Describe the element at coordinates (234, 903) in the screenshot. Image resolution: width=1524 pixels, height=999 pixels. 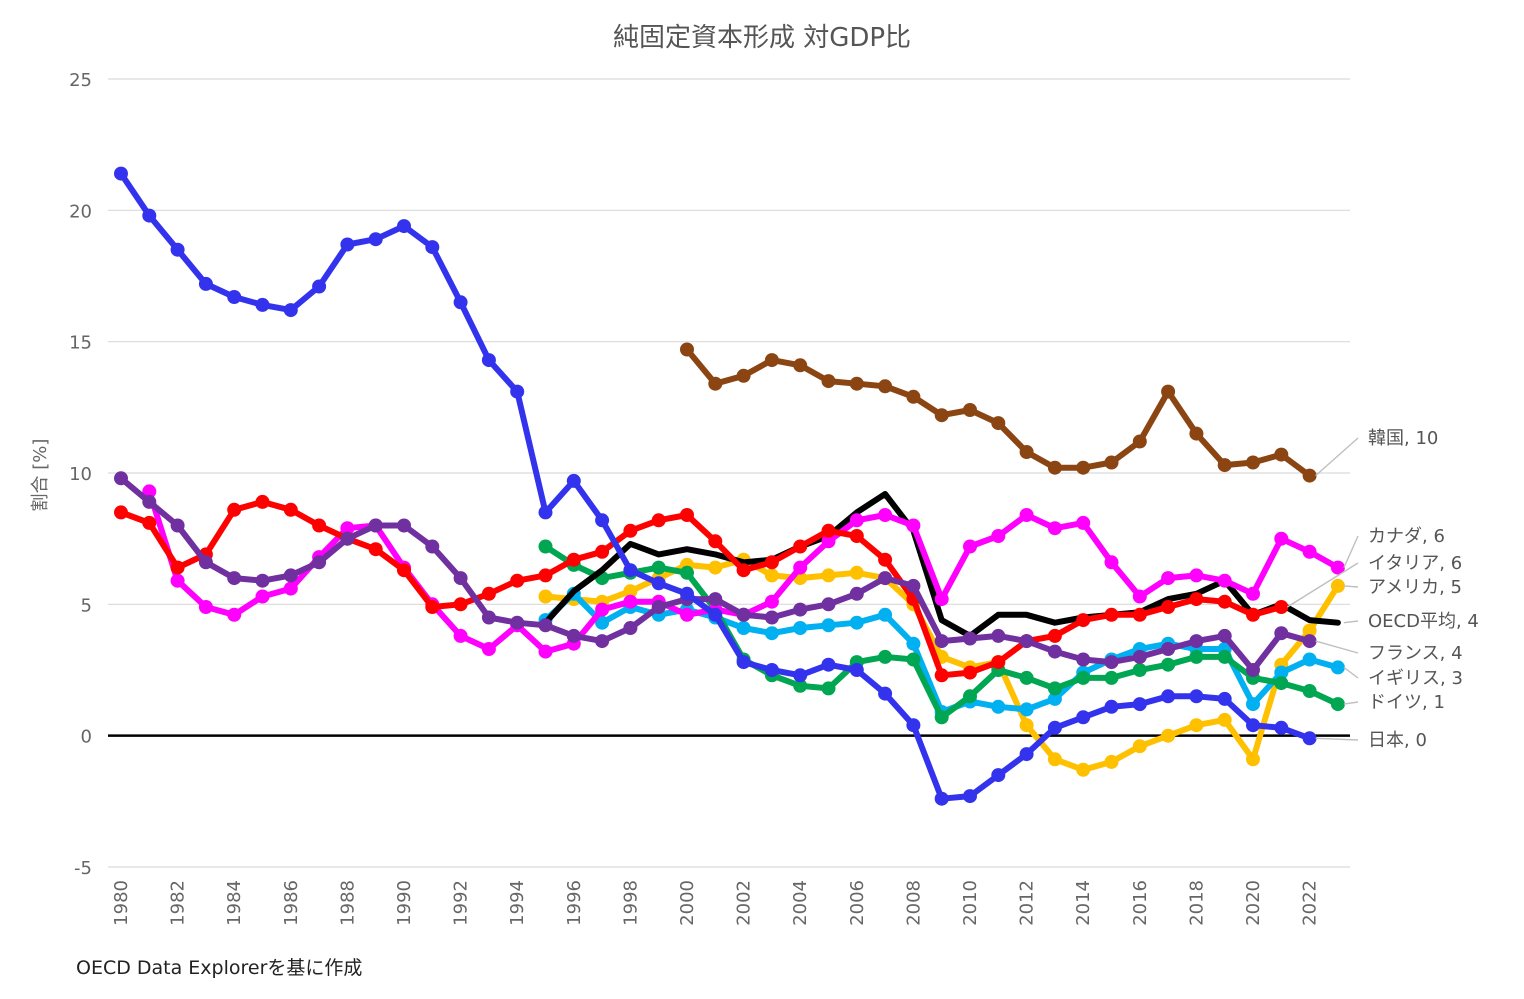
I see `x-tick-label: 1984` at that location.